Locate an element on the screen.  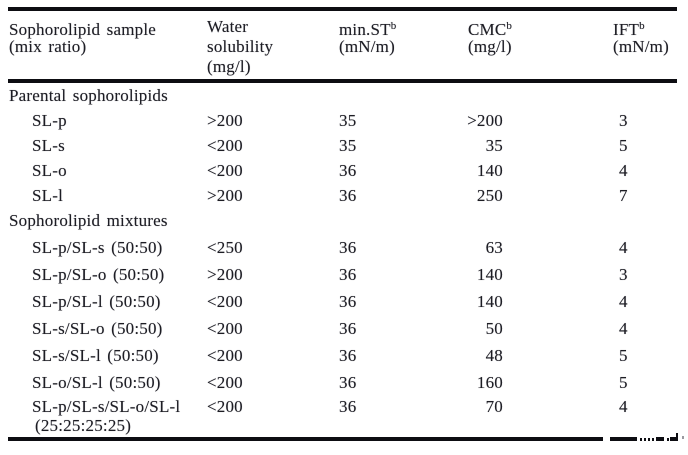
scan-speck is located at coordinates (683, 437).